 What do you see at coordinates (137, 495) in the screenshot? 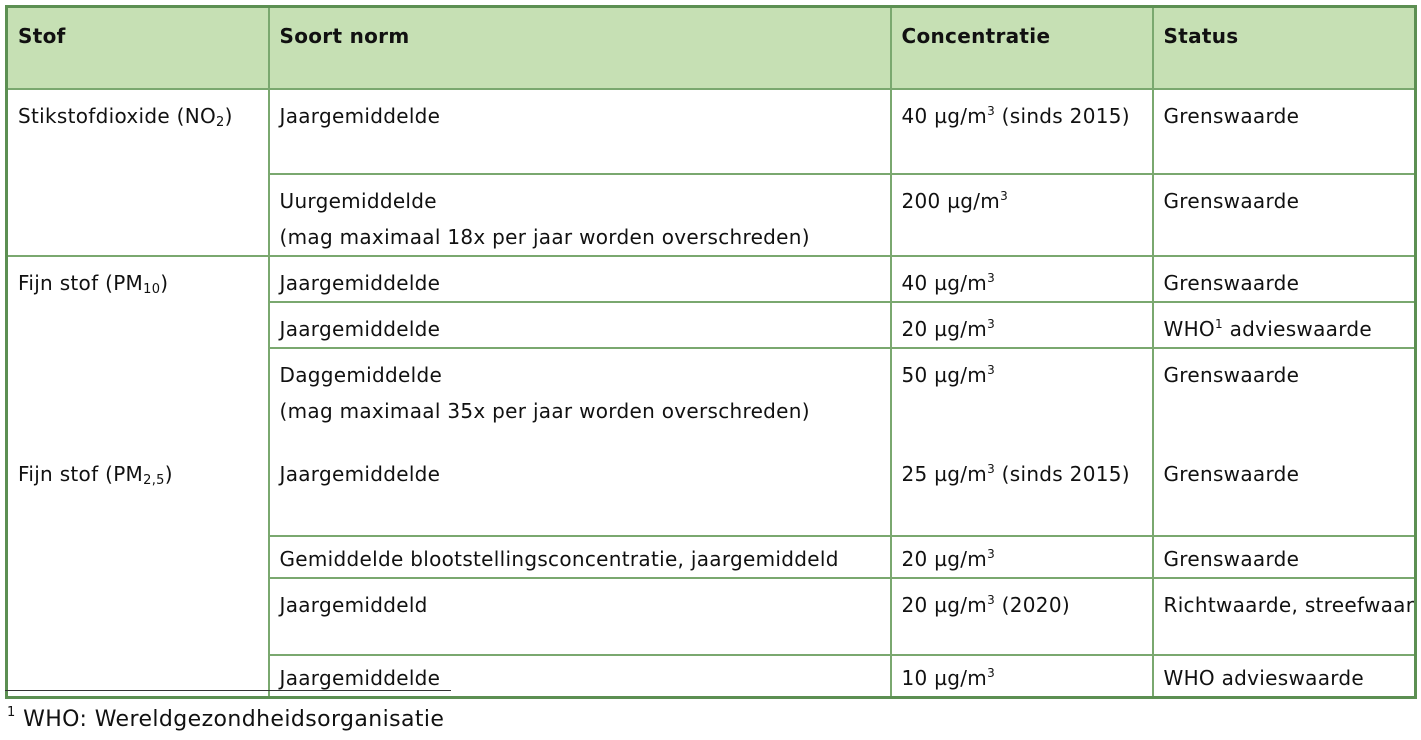
I see `stof-cell-pm25: Fijn stof (PM2,5)` at bounding box center [137, 495].